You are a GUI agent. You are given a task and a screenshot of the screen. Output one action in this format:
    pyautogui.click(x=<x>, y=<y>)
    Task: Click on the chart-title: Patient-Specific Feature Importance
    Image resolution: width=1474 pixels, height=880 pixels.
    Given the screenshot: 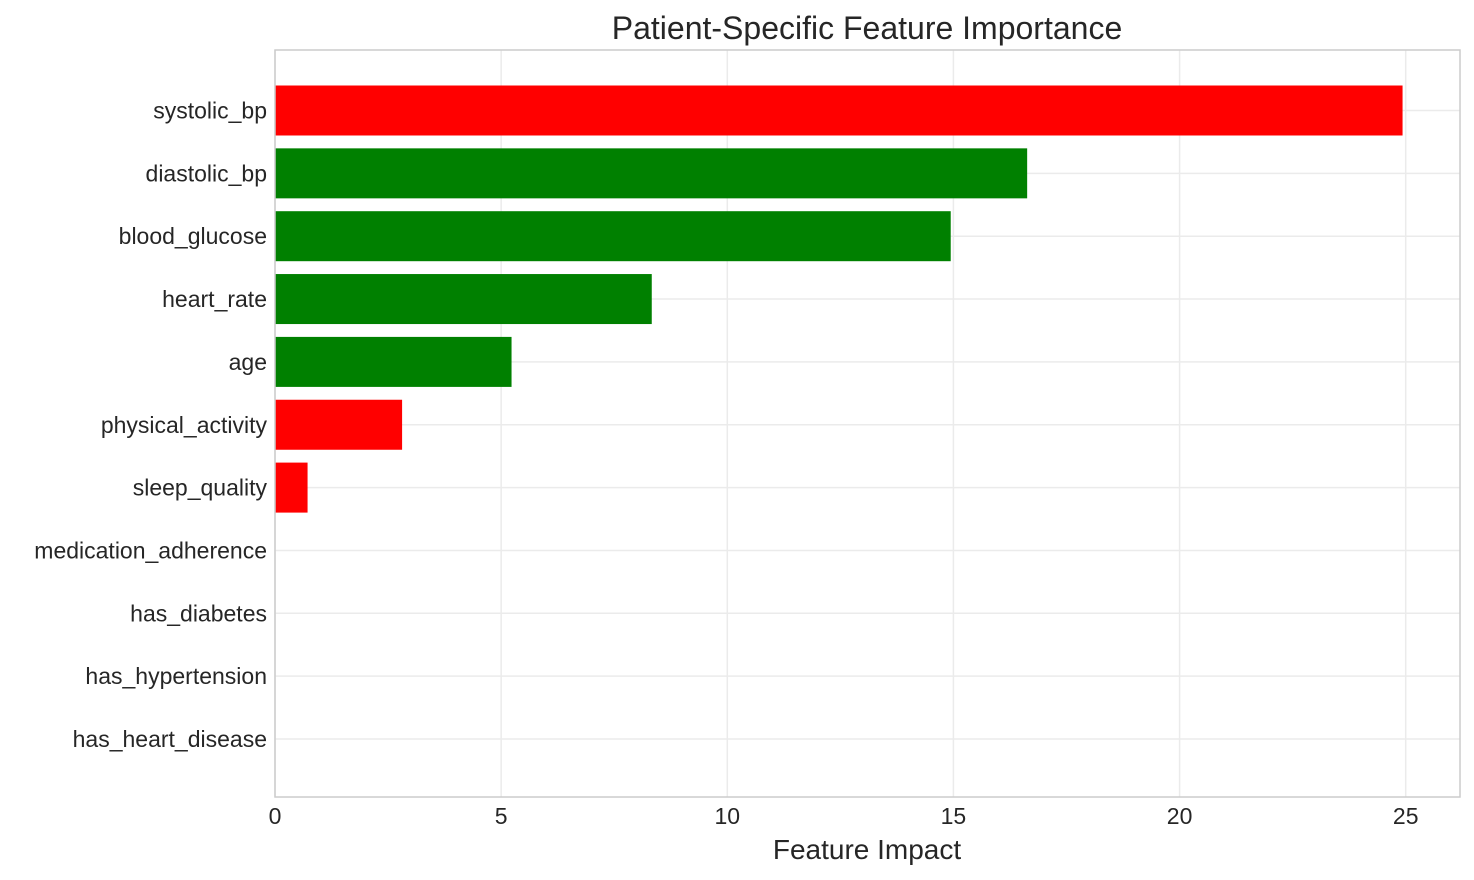 What is the action you would take?
    pyautogui.click(x=867, y=28)
    